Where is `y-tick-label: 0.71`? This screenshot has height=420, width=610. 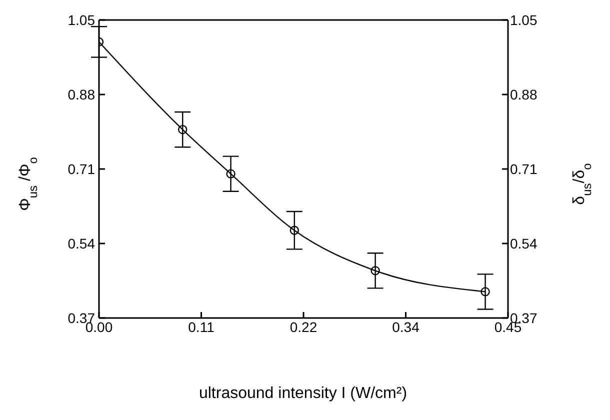
y-tick-label: 0.71 is located at coordinates (82, 168).